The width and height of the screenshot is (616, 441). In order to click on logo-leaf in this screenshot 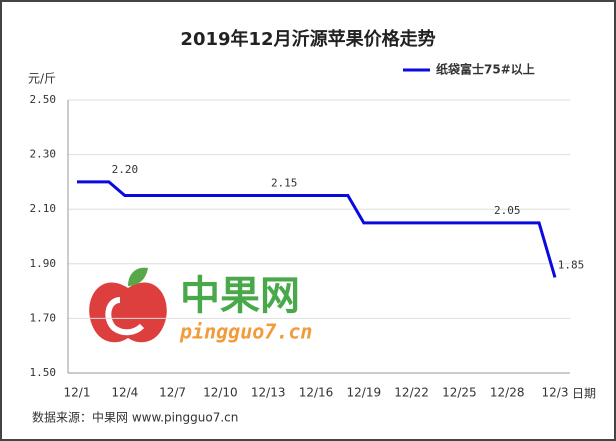, I will do `click(138, 276)`.